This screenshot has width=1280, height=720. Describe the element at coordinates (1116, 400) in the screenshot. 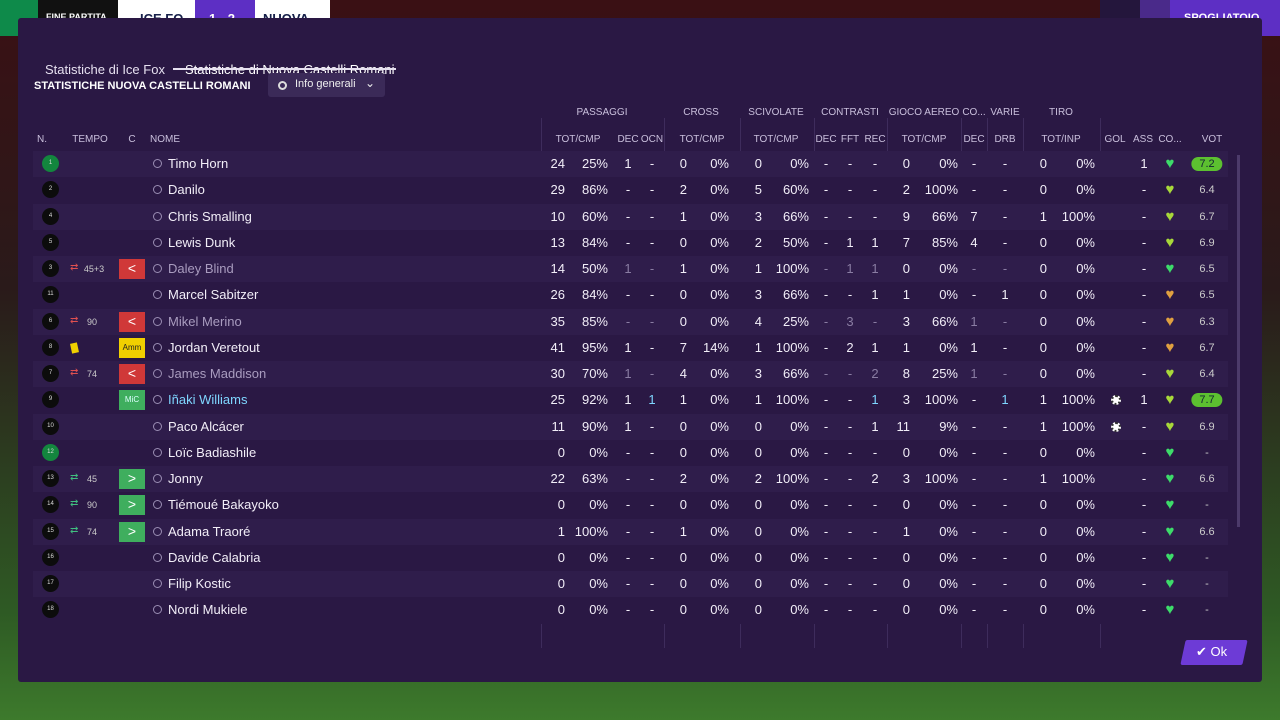

I see `goal-icon` at that location.